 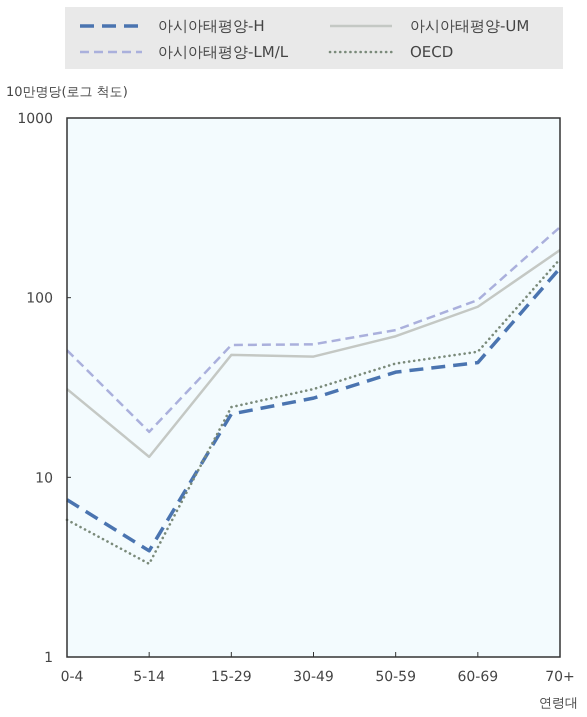 What do you see at coordinates (223, 52) in the screenshot?
I see `legend-label: 아시아태평양-LM/L` at bounding box center [223, 52].